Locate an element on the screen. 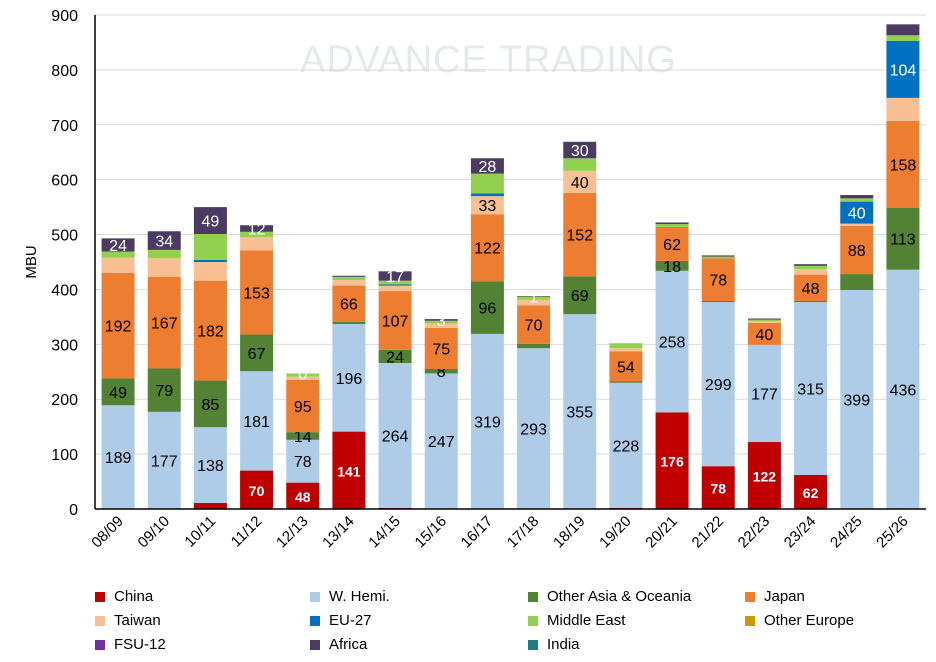  data-label: 104 is located at coordinates (903, 70).